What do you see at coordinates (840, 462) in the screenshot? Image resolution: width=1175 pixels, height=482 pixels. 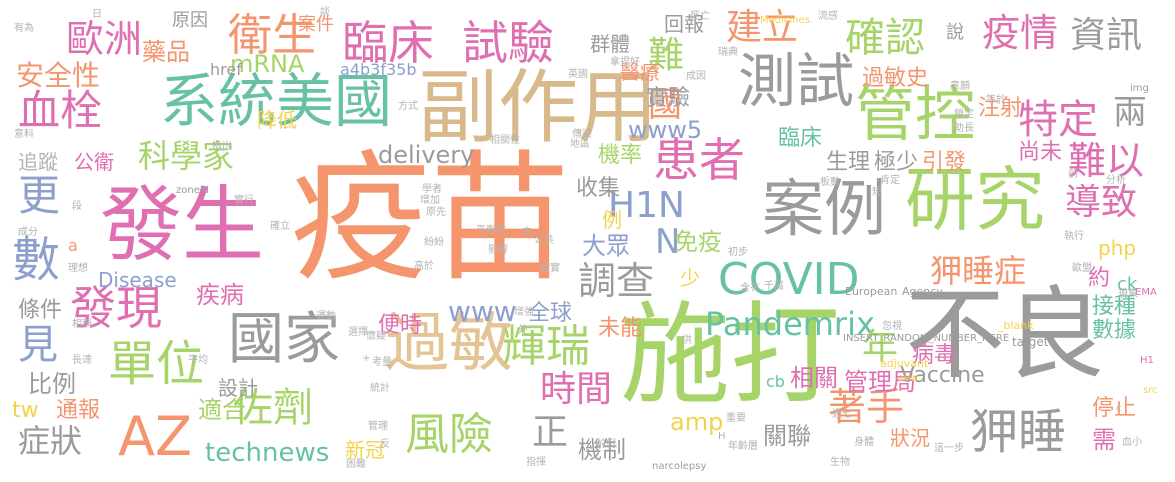 I see `word: 生物` at bounding box center [840, 462].